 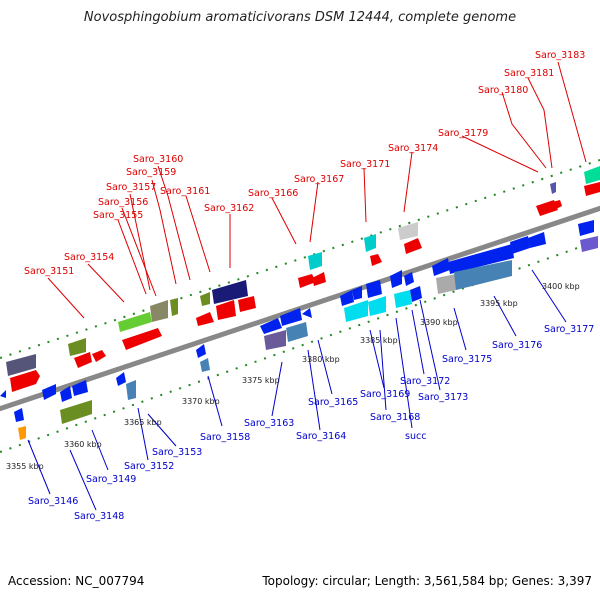 What do you see at coordinates (321, 436) in the screenshot?
I see `gene-label: Saro_3164` at bounding box center [321, 436].